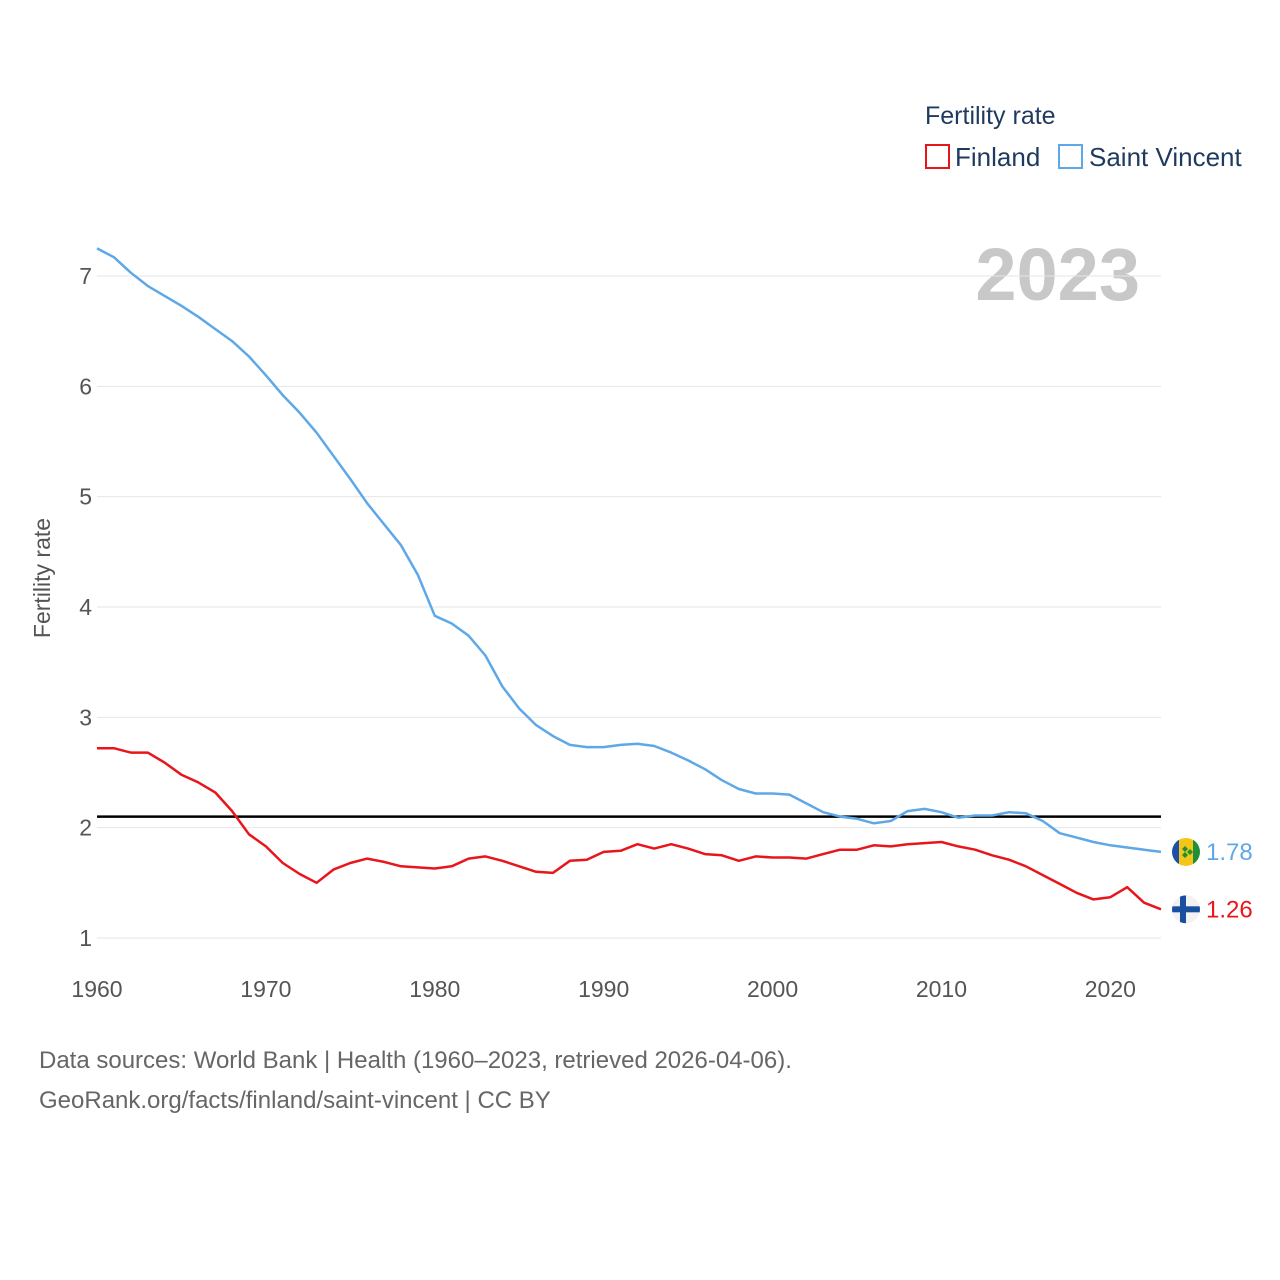 Image resolution: width=1280 pixels, height=1280 pixels. Describe the element at coordinates (937, 156) in the screenshot. I see `legend-swatch-finland` at that location.